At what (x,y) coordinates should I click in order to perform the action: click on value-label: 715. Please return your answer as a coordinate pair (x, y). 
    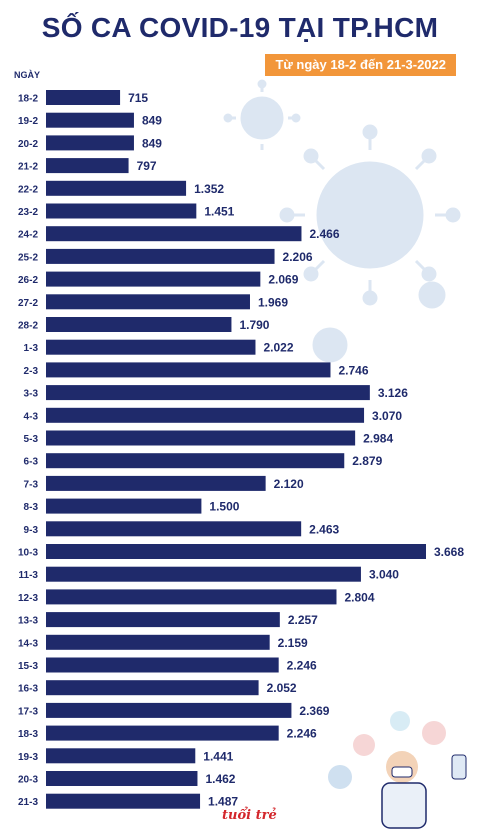
    Looking at the image, I should click on (138, 98).